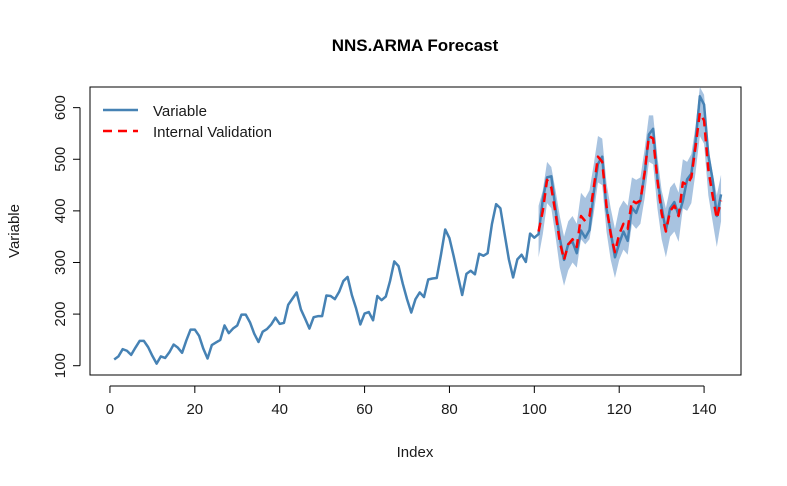 The height and width of the screenshot is (486, 787). What do you see at coordinates (415, 452) in the screenshot?
I see `x-axis-label: Index` at bounding box center [415, 452].